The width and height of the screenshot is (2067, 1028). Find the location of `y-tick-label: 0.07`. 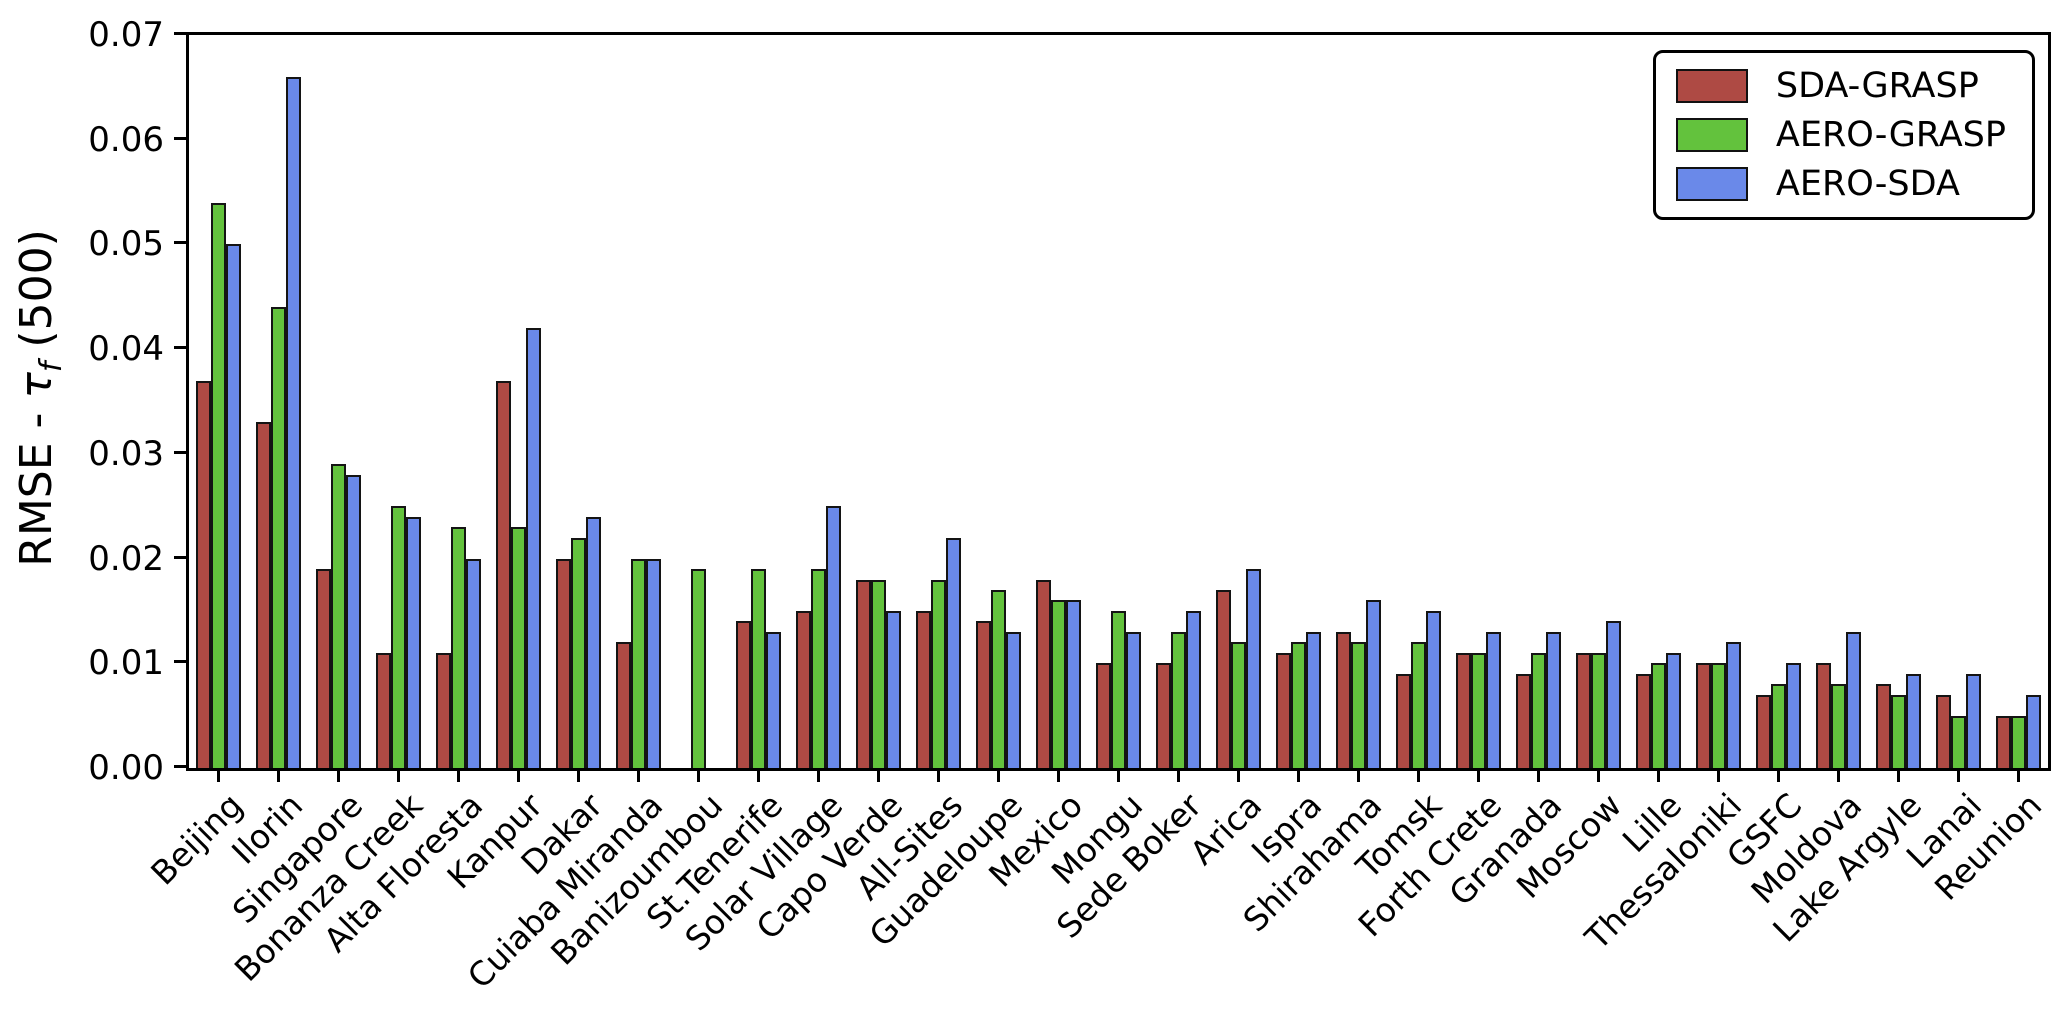

y-tick-label: 0.07 is located at coordinates (126, 35).